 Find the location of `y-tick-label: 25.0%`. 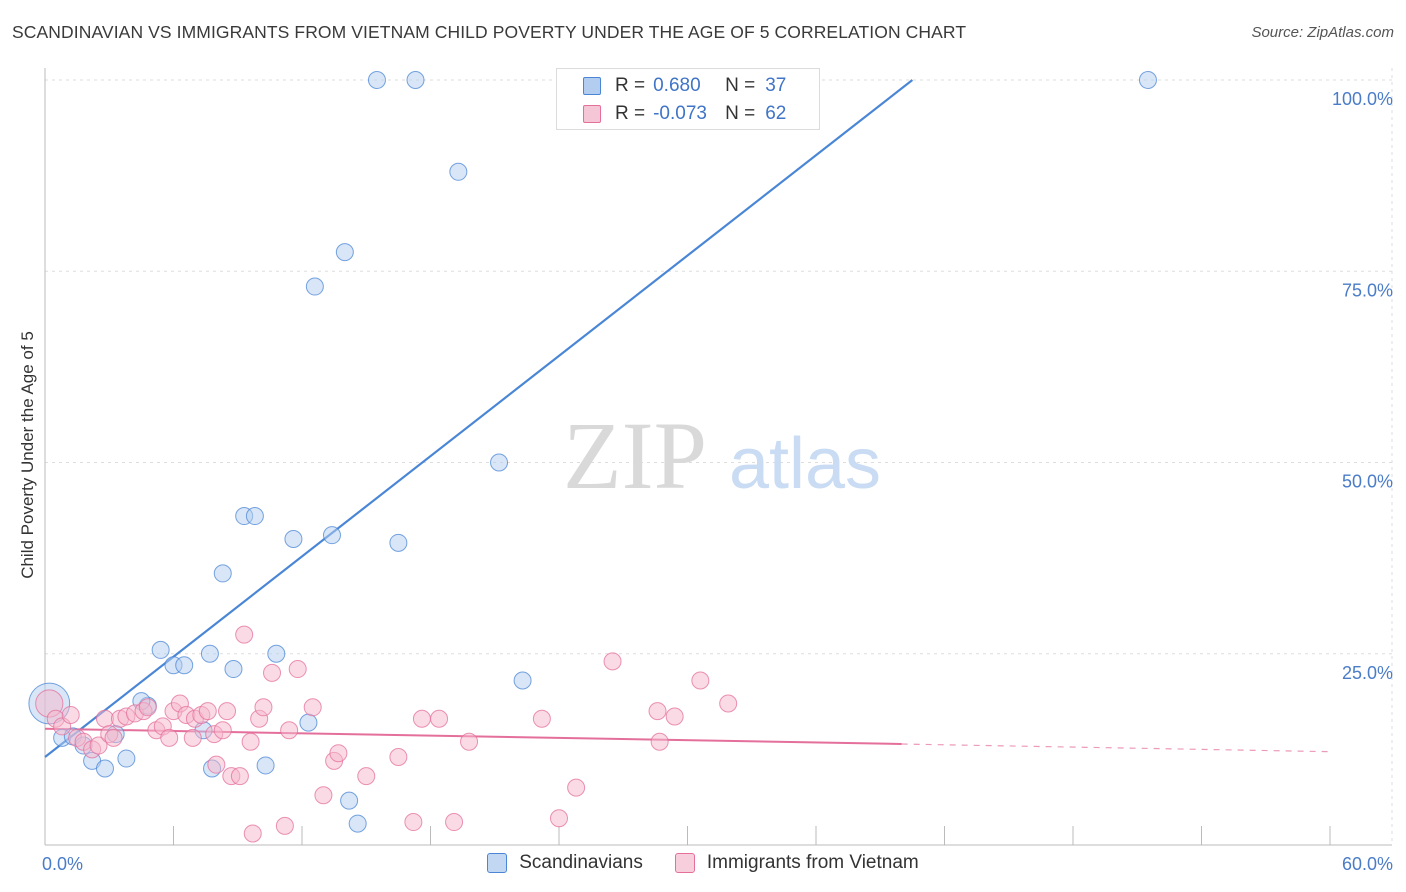

y-tick-label: 25.0% is located at coordinates (1367, 673).